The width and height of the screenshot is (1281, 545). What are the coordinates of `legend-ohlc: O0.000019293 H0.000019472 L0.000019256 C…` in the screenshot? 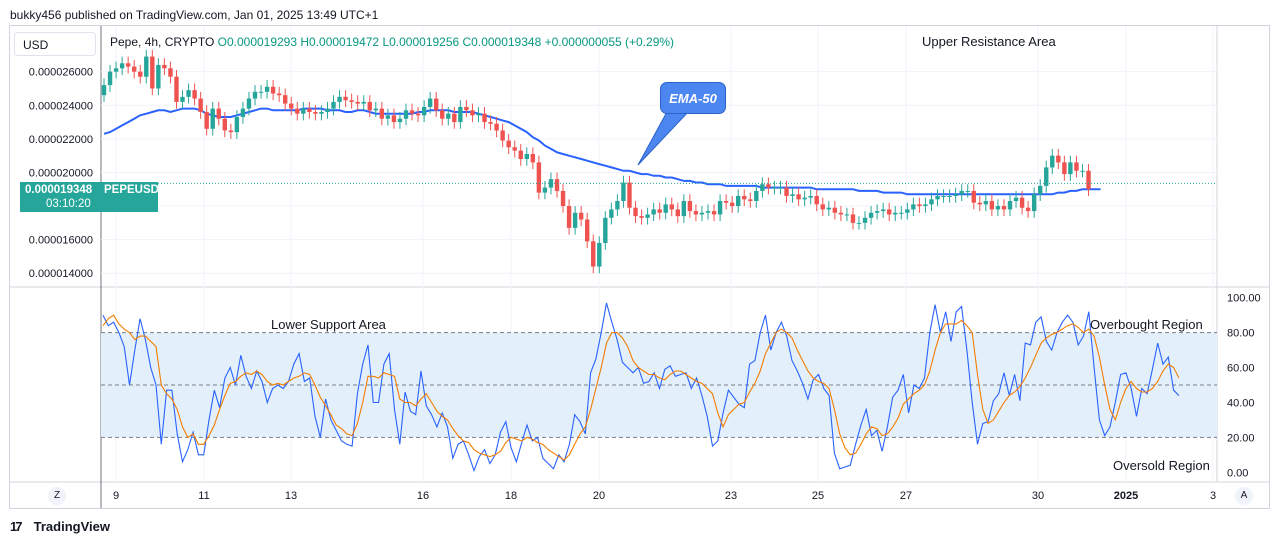 It's located at (446, 42).